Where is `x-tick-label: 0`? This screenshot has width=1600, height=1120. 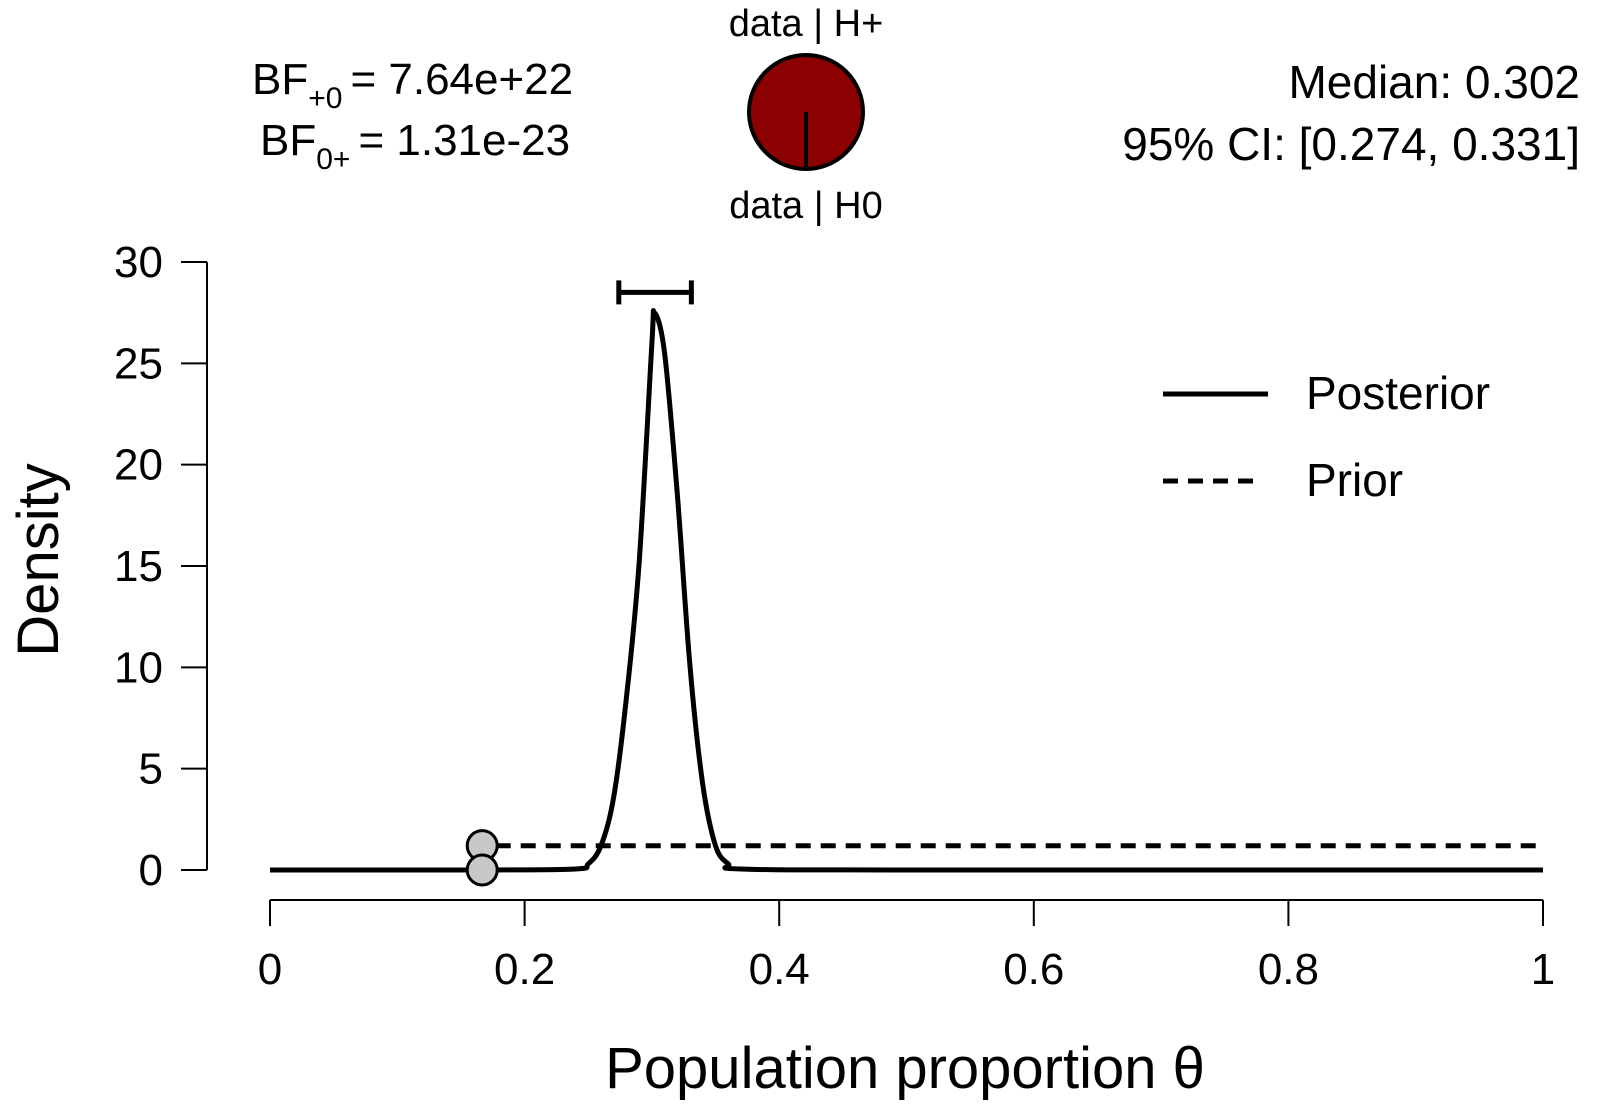 x-tick-label: 0 is located at coordinates (270, 969).